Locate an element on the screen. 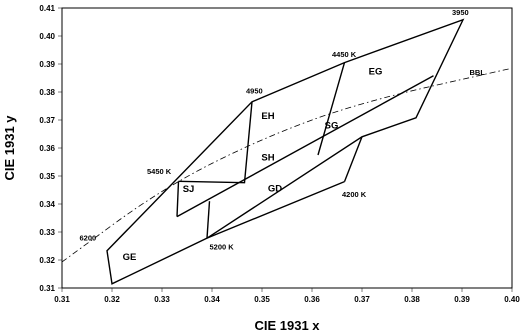 The width and height of the screenshot is (521, 335). cct-annotation: 5450 K is located at coordinates (159, 171).